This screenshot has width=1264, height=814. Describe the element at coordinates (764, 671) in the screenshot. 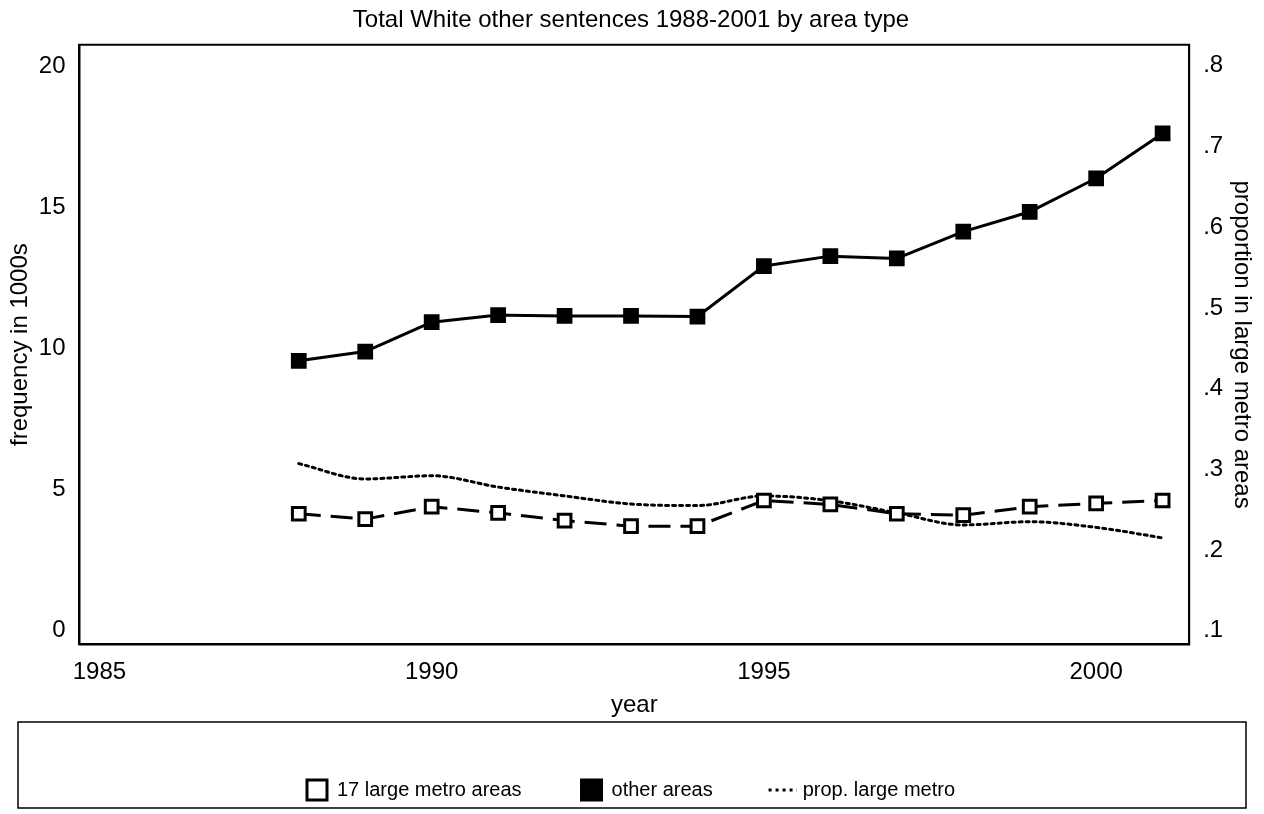

I see `x-tick-label: 1995` at that location.